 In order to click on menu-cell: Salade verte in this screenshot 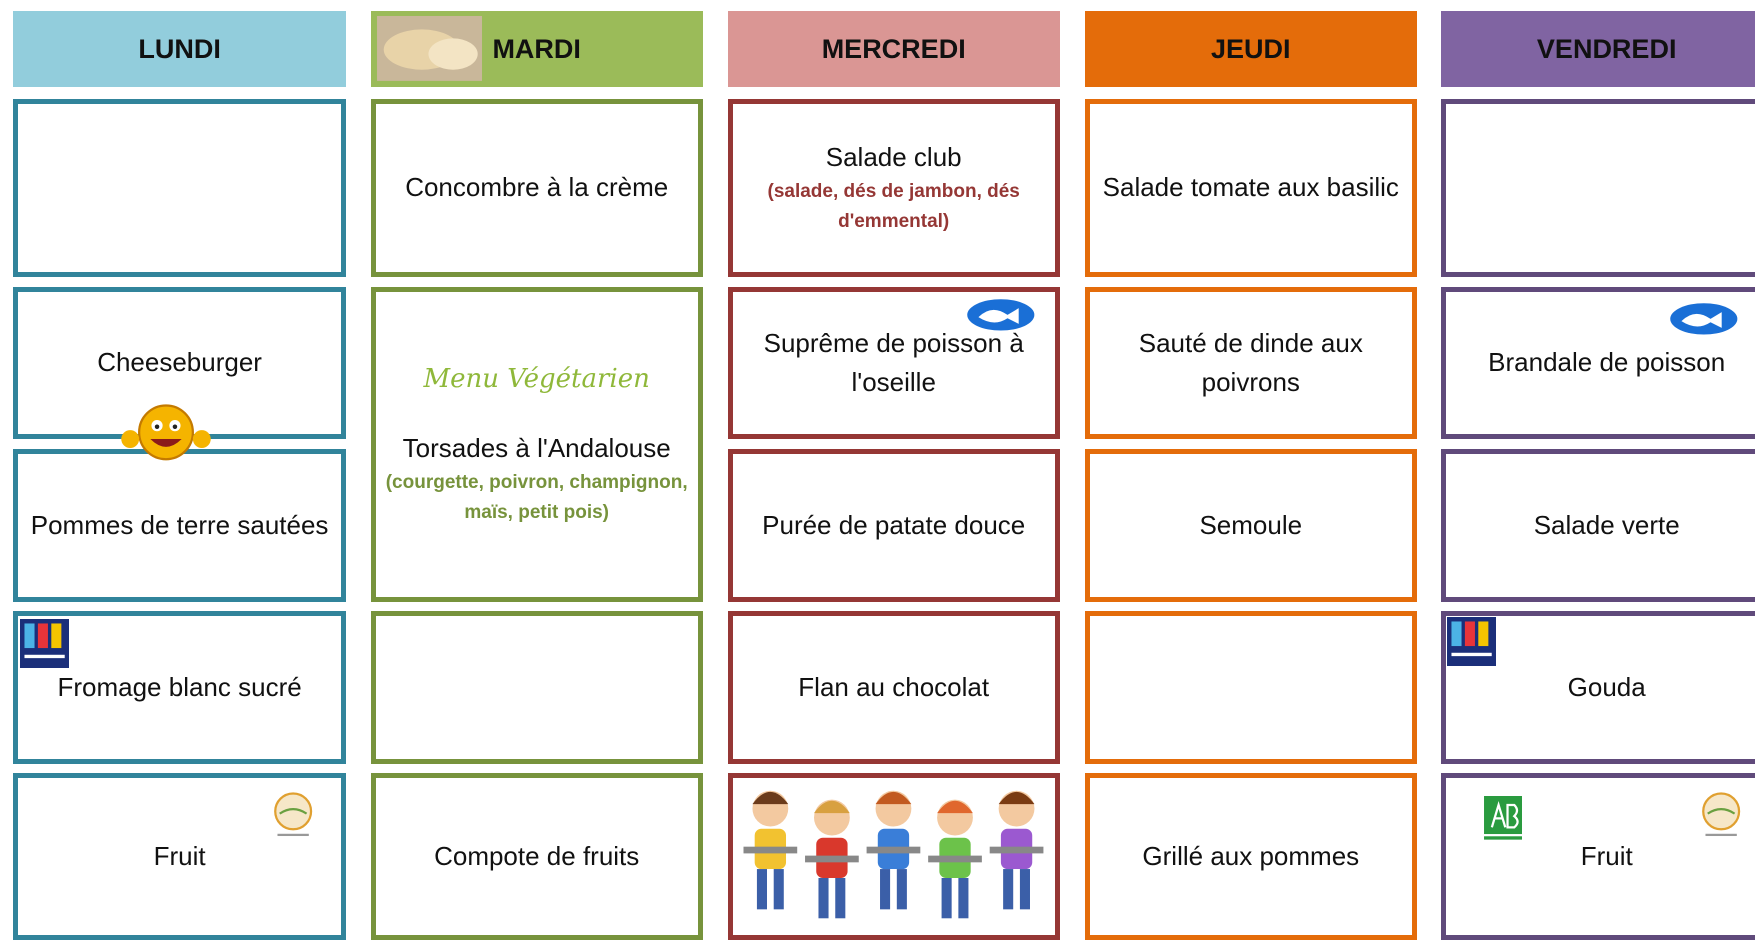, I will do `click(1598, 525)`.